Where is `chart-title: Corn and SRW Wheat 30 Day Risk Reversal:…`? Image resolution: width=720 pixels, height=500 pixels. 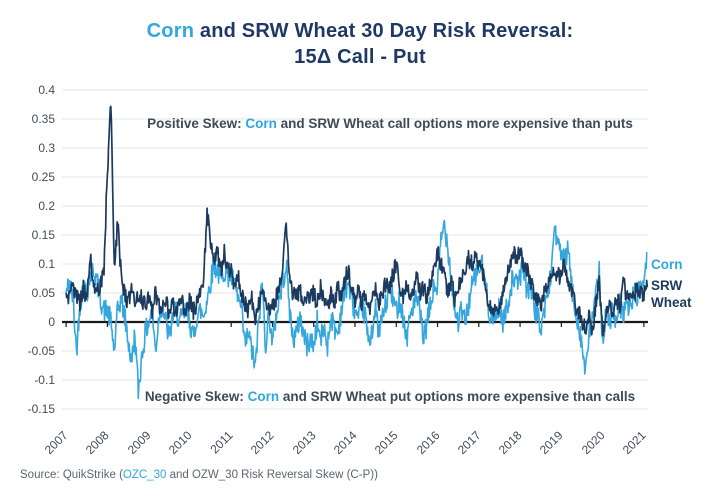 chart-title: Corn and SRW Wheat 30 Day Risk Reversal:… is located at coordinates (360, 44).